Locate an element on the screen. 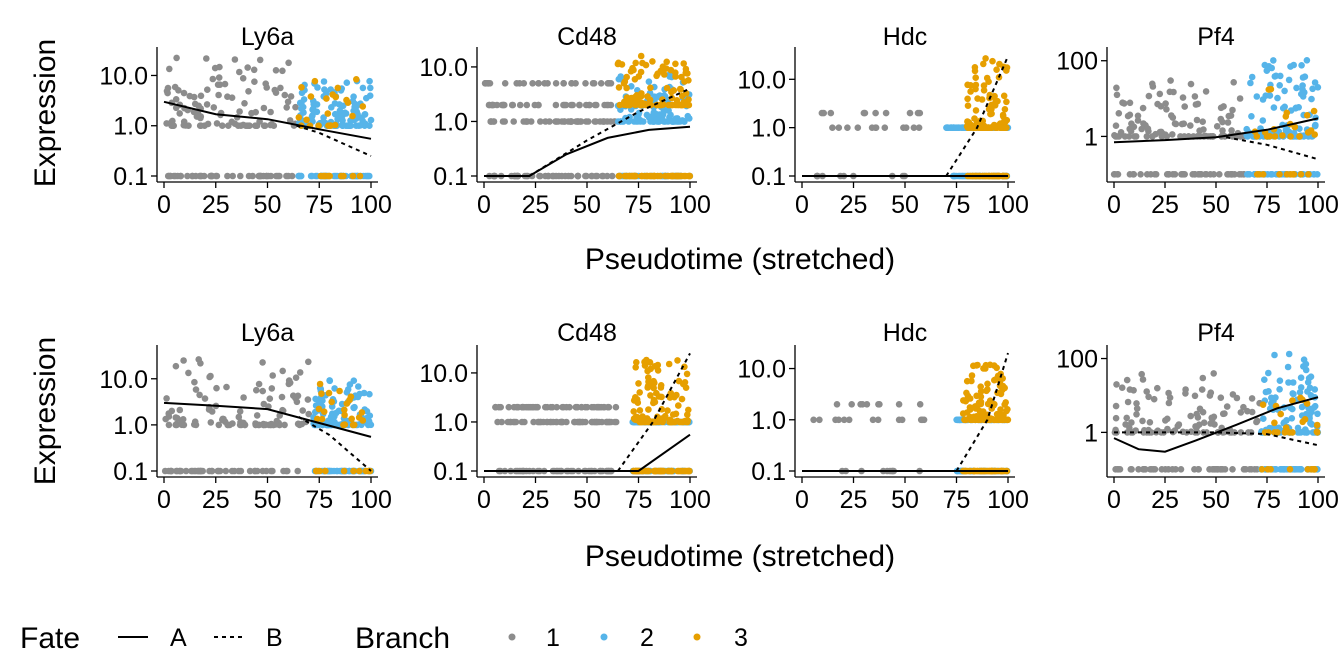 The width and height of the screenshot is (1344, 672). points is located at coordinates (911, 418).